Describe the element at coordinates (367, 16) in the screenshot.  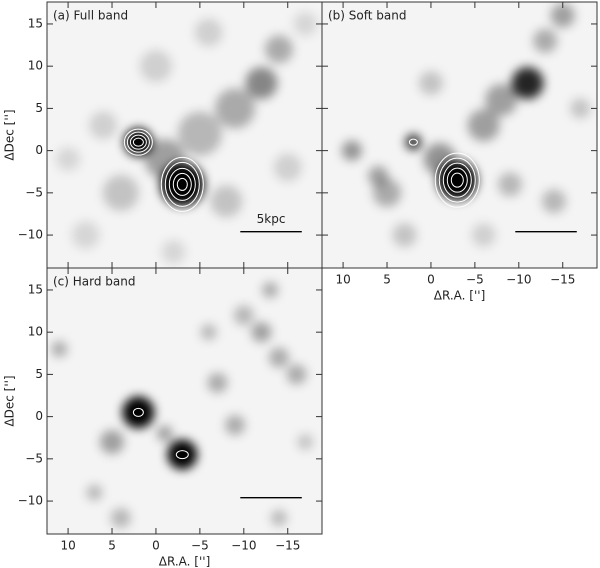
I see `panel-label: (b) Soft band` at that location.